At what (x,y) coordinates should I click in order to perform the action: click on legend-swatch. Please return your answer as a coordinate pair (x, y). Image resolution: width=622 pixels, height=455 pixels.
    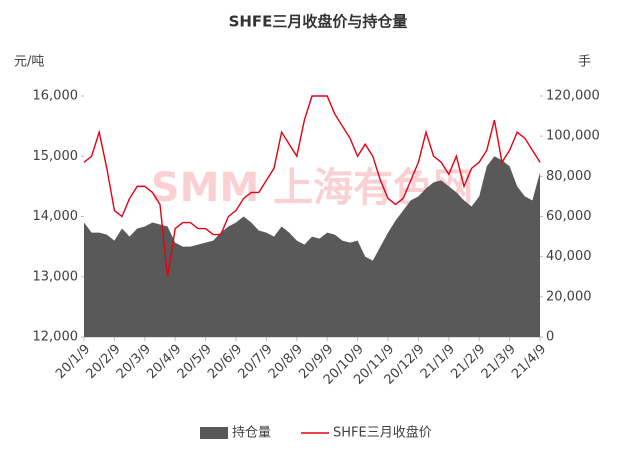
    Looking at the image, I should click on (214, 433).